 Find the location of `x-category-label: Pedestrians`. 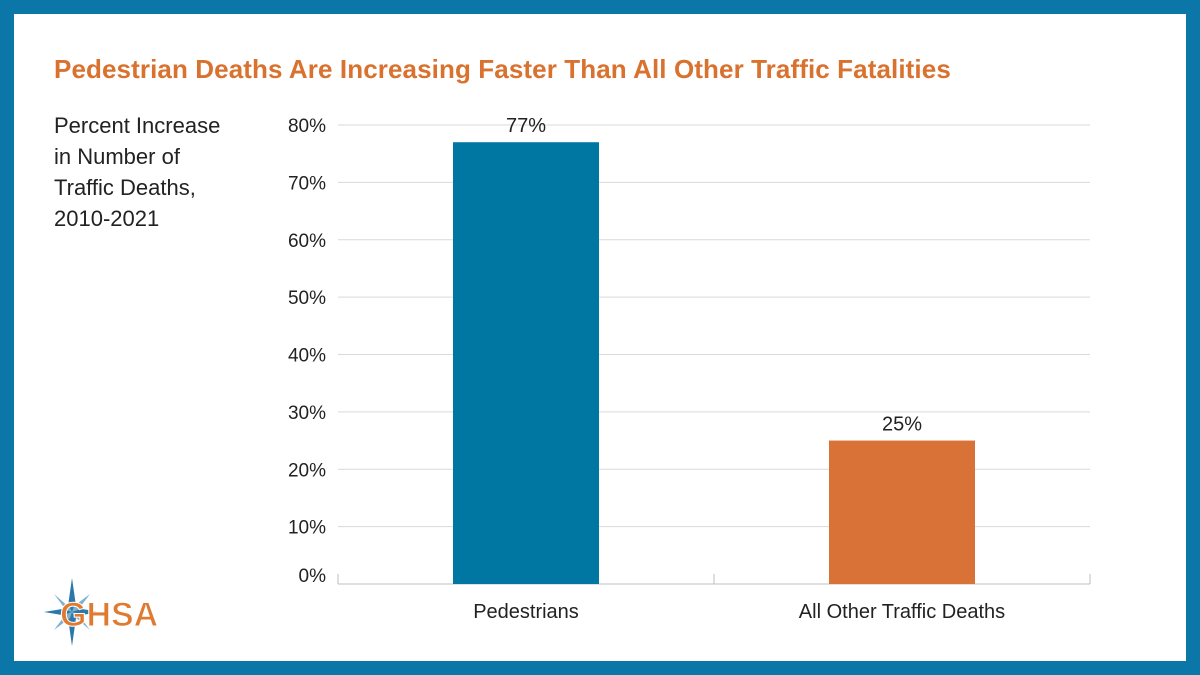

x-category-label: Pedestrians is located at coordinates (526, 612).